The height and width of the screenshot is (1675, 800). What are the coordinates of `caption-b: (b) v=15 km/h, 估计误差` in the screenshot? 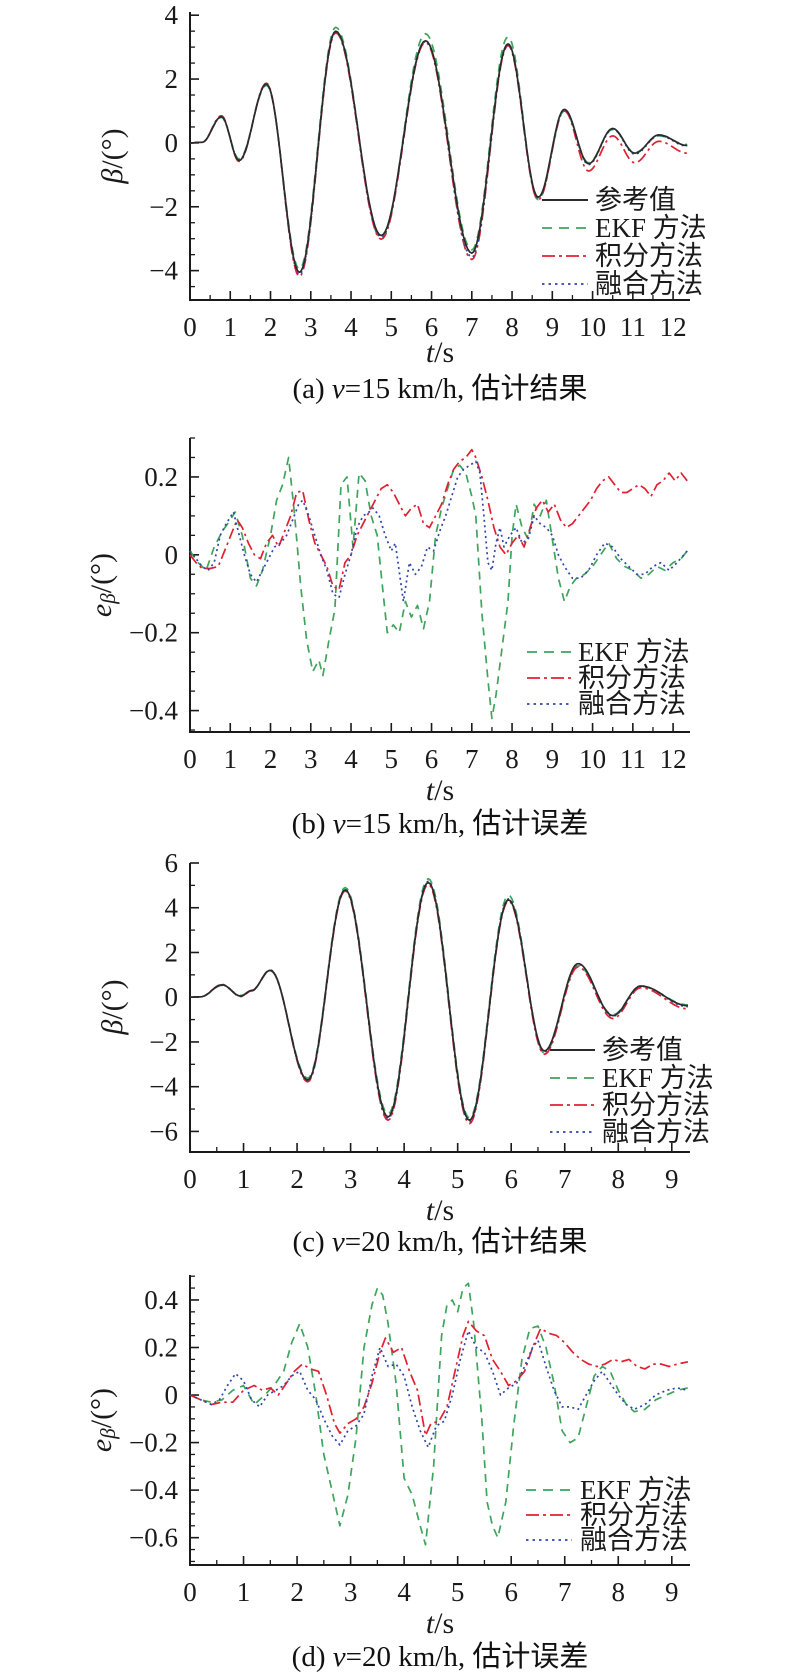 It's located at (440, 824).